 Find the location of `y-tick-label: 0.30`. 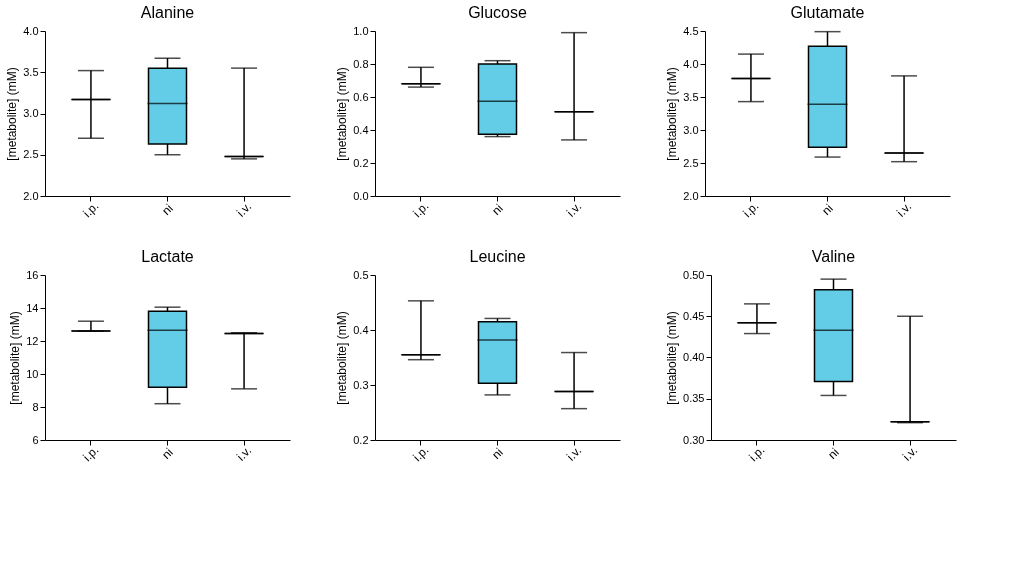

y-tick-label: 0.30 is located at coordinates (694, 439).